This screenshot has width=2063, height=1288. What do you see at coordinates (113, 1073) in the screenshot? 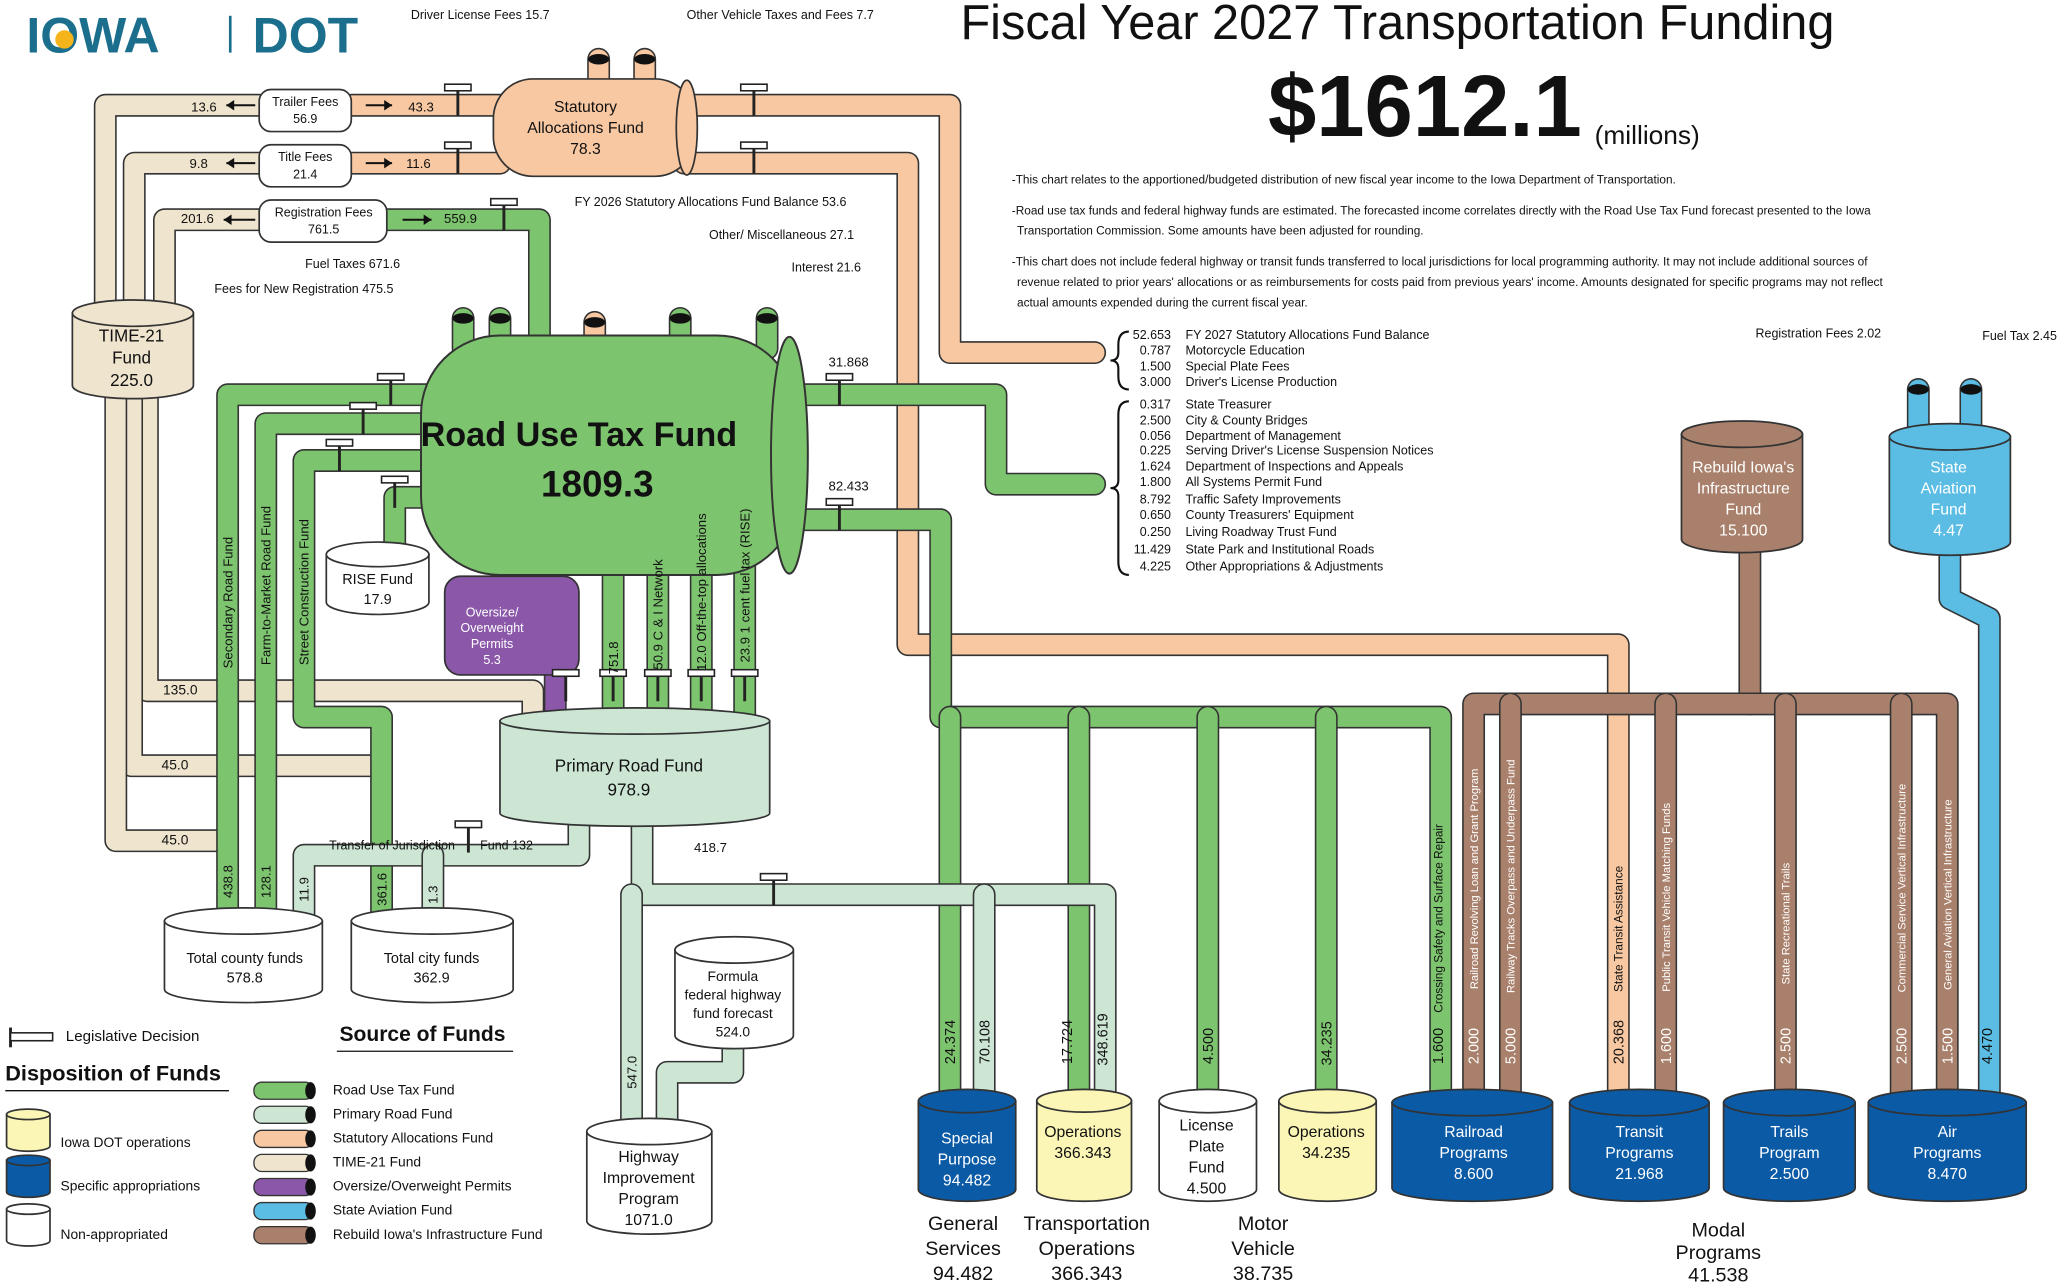
I see `disposition-heading: Disposition of Funds` at bounding box center [113, 1073].